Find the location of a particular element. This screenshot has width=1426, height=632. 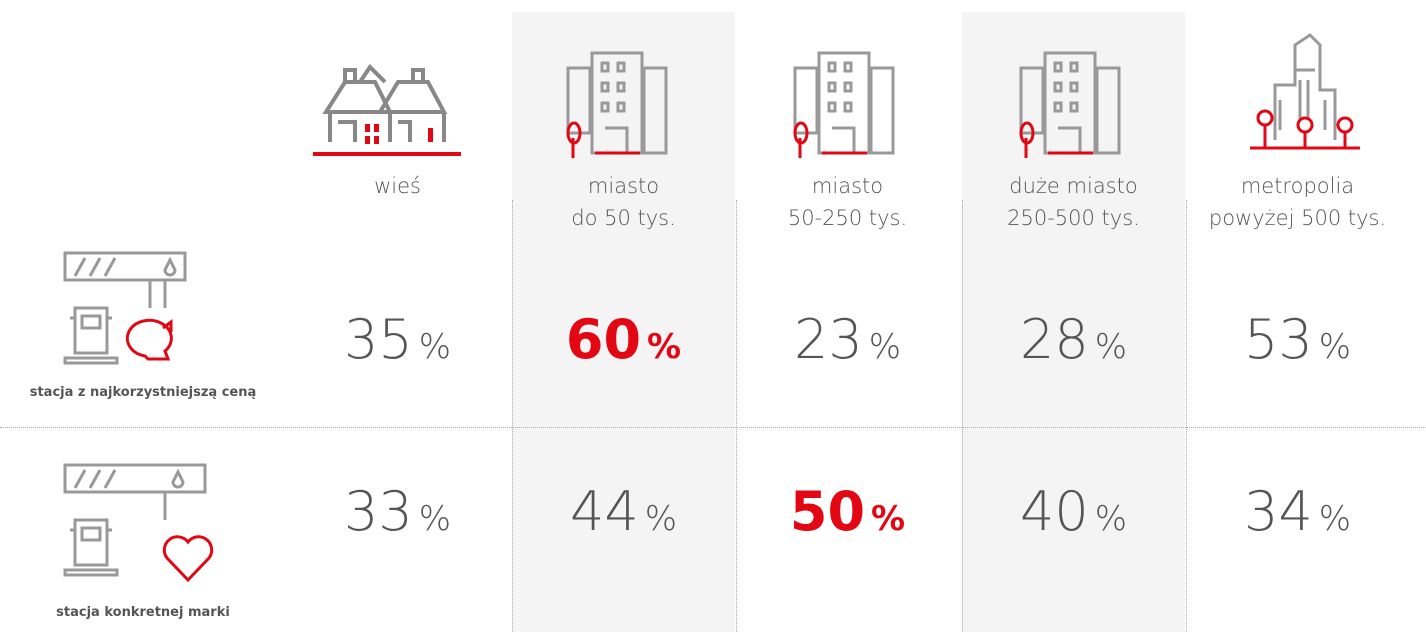

value: 40 is located at coordinates (1054, 511).